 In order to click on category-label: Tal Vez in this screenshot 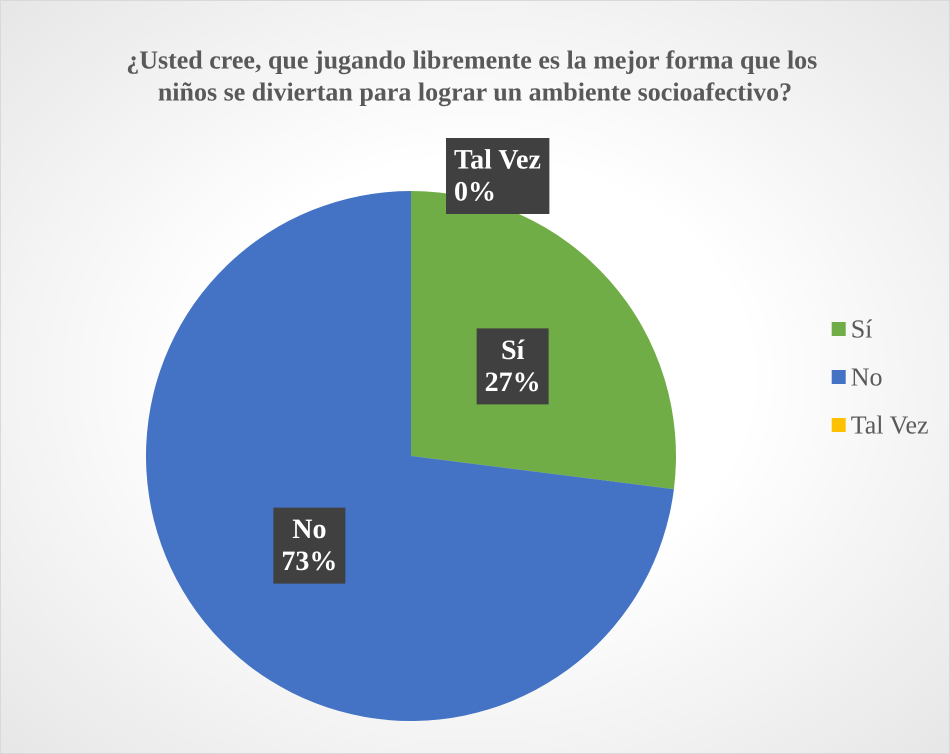, I will do `click(497, 160)`.